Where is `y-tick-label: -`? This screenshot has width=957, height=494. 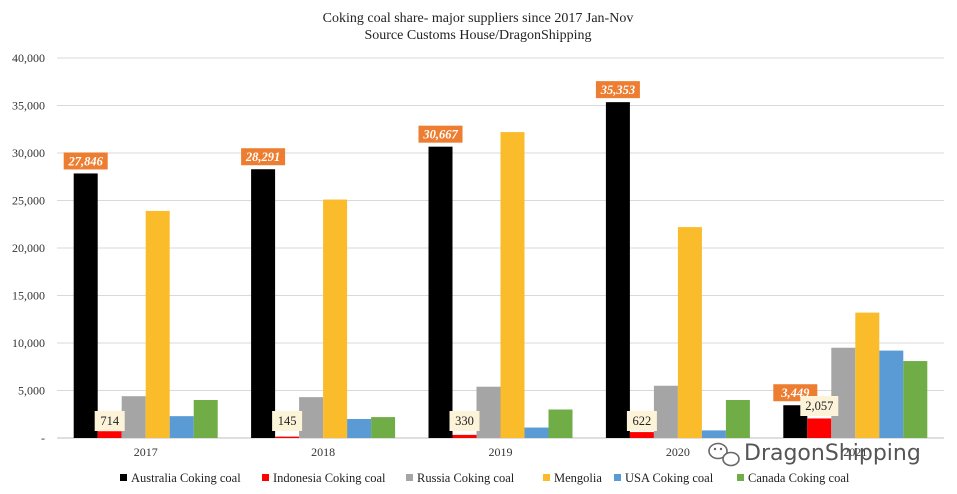
y-tick-label: - is located at coordinates (43, 438).